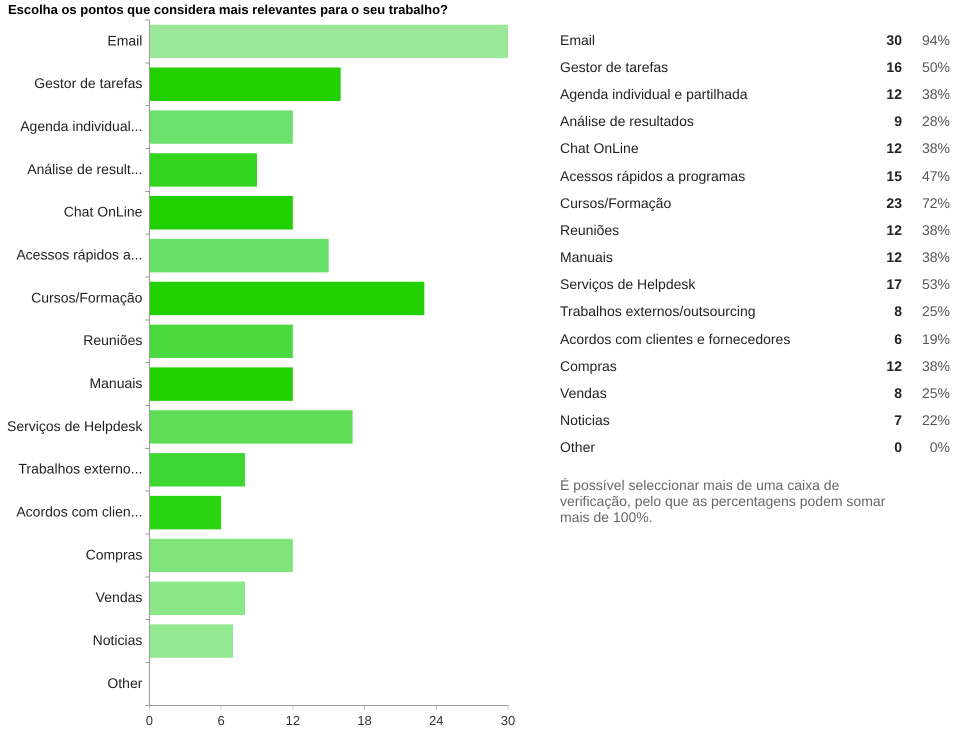 The height and width of the screenshot is (738, 957). Describe the element at coordinates (897, 420) in the screenshot. I see `data-label: 7` at that location.